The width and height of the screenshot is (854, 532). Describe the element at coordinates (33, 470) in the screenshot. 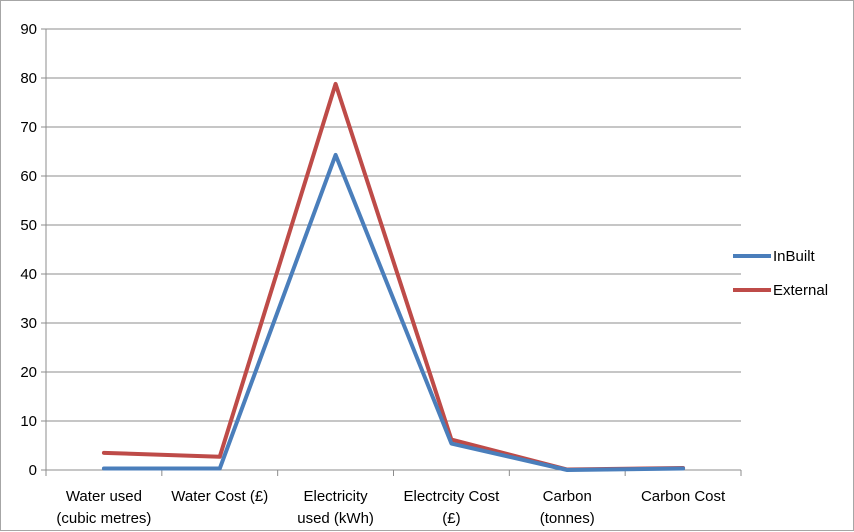

I see `y-tick-label: 0` at that location.